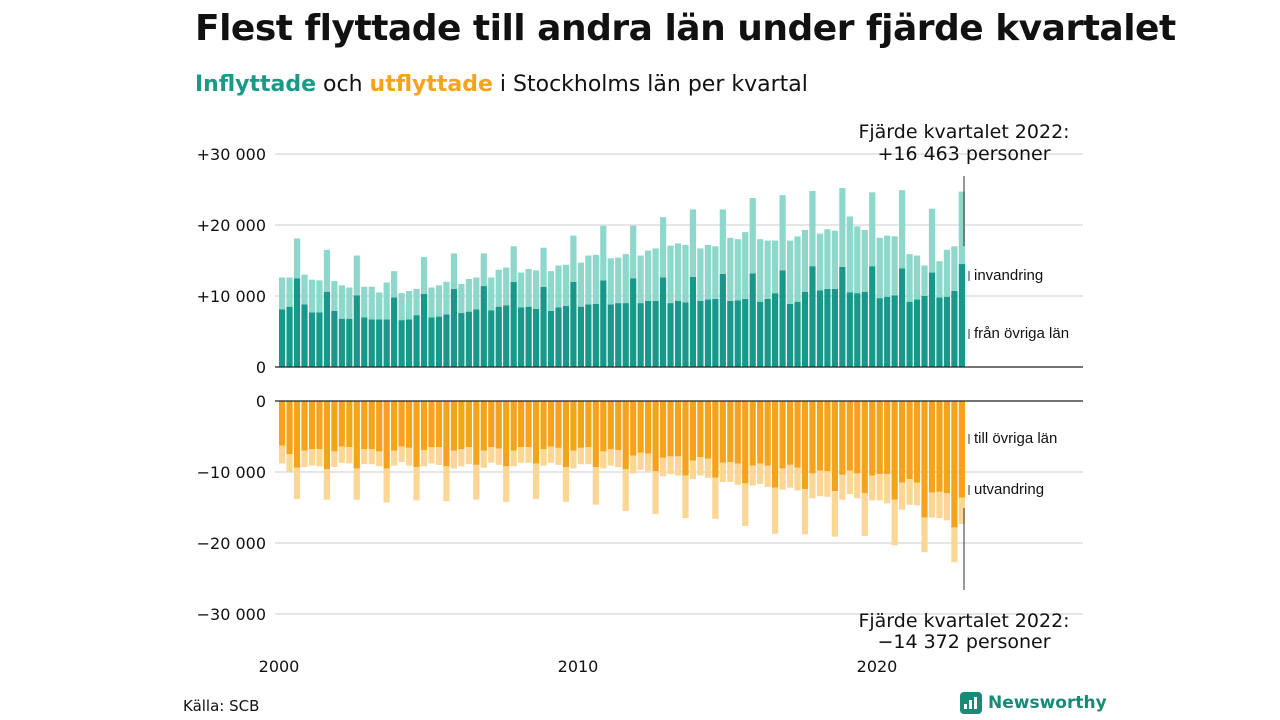  I want to click on series-label: från övriga län, so click(1021, 333).